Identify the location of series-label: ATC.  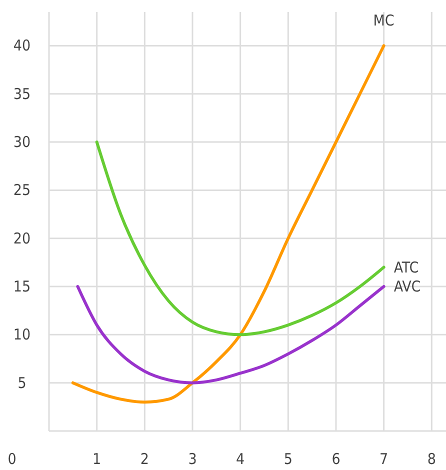
(406, 267).